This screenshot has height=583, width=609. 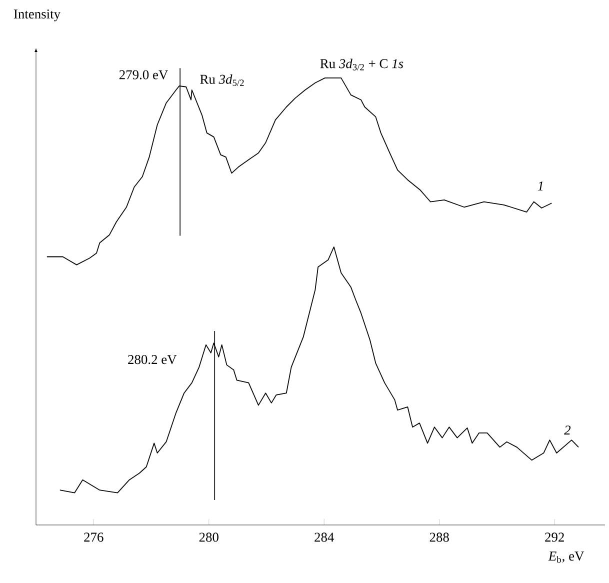 What do you see at coordinates (143, 75) in the screenshot?
I see `ref-line-label: 279.0 eV` at bounding box center [143, 75].